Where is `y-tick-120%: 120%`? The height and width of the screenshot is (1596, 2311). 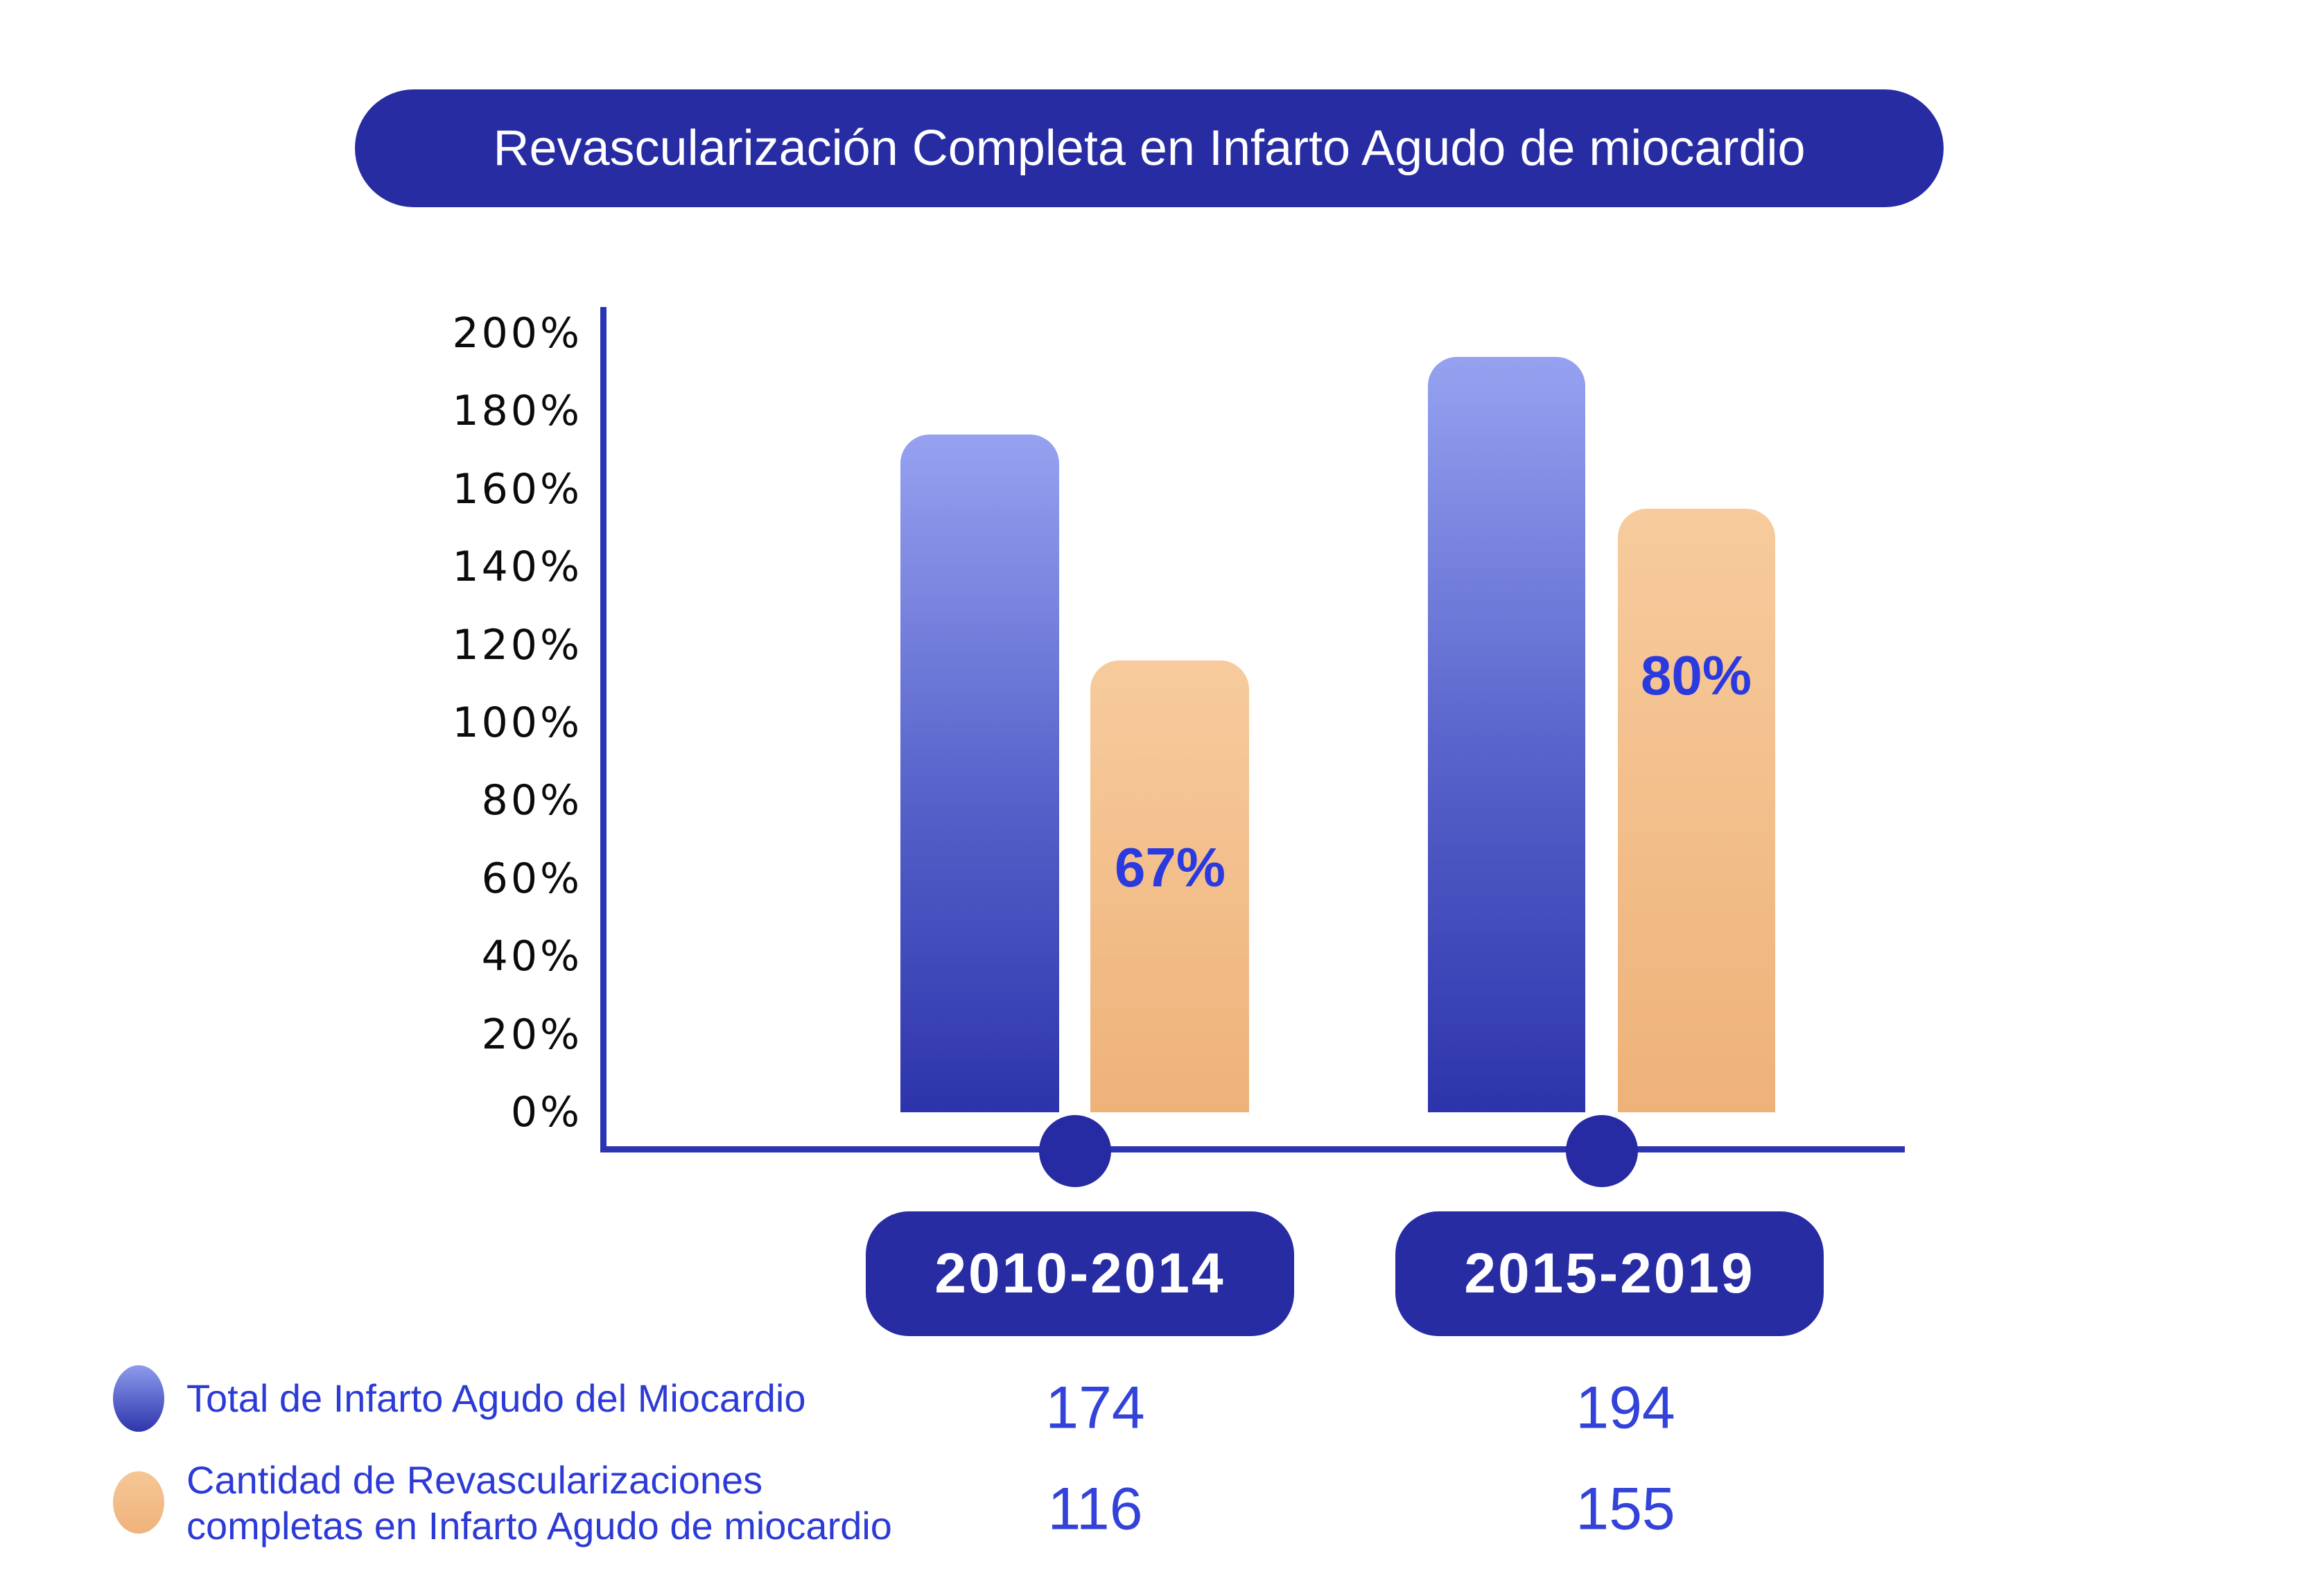
y-tick-120%: 120% is located at coordinates (517, 644).